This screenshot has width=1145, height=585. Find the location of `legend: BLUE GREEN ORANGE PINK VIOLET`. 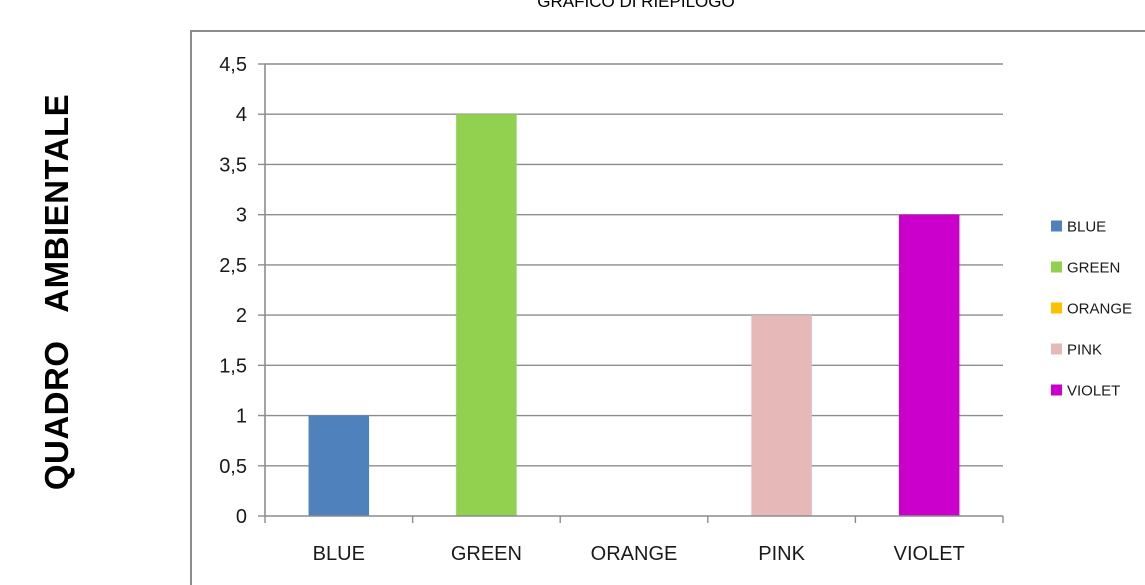

legend: BLUE GREEN ORANGE PINK VIOLET is located at coordinates (1091, 309).